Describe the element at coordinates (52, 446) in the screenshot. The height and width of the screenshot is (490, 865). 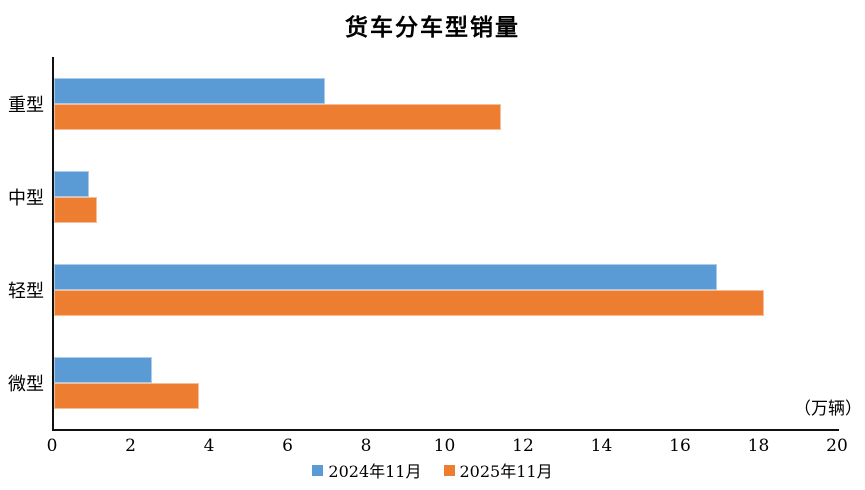
I see `x-tick-label-0: 0` at that location.